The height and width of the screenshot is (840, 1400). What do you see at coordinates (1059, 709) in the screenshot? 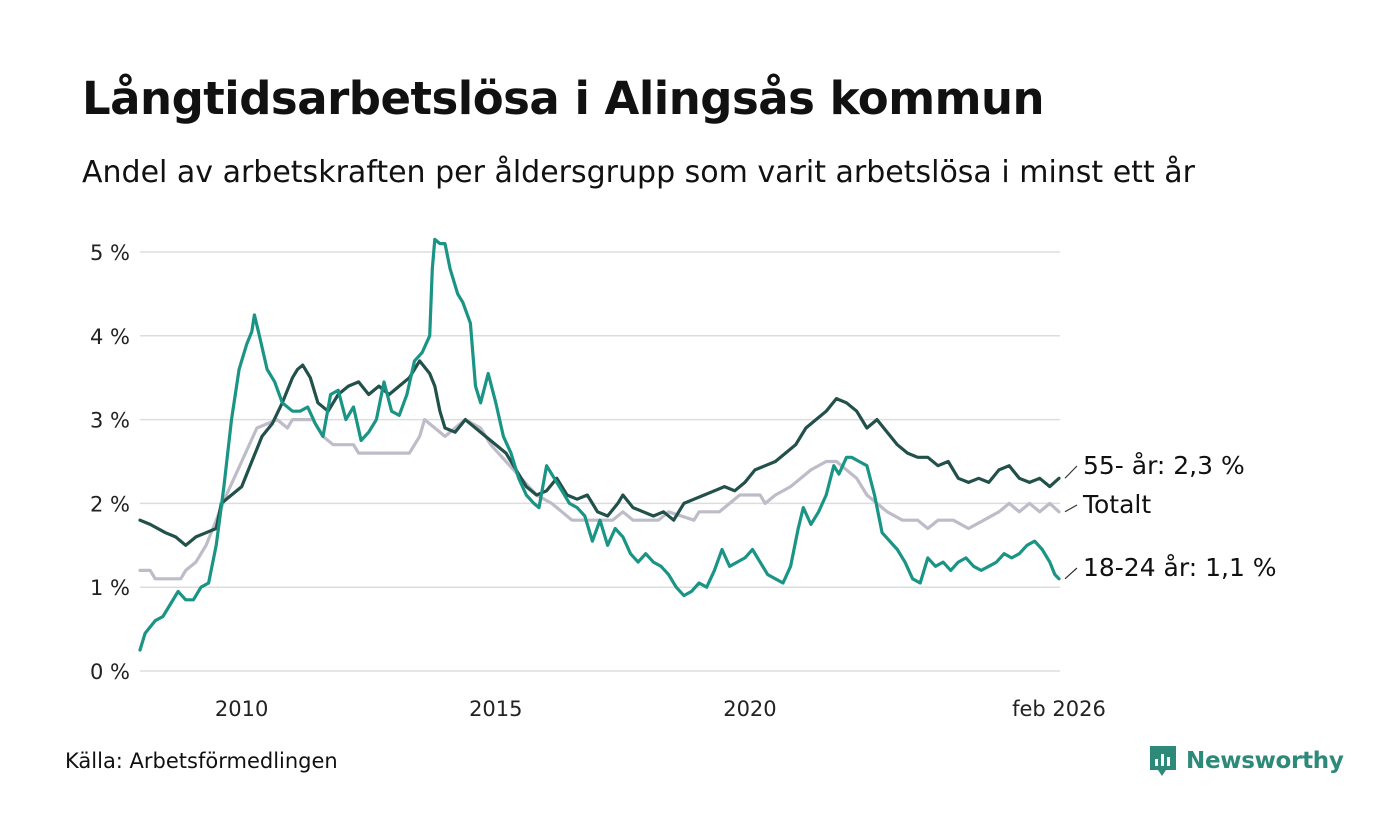
I see `x-tick-label: feb 2026` at bounding box center [1059, 709].